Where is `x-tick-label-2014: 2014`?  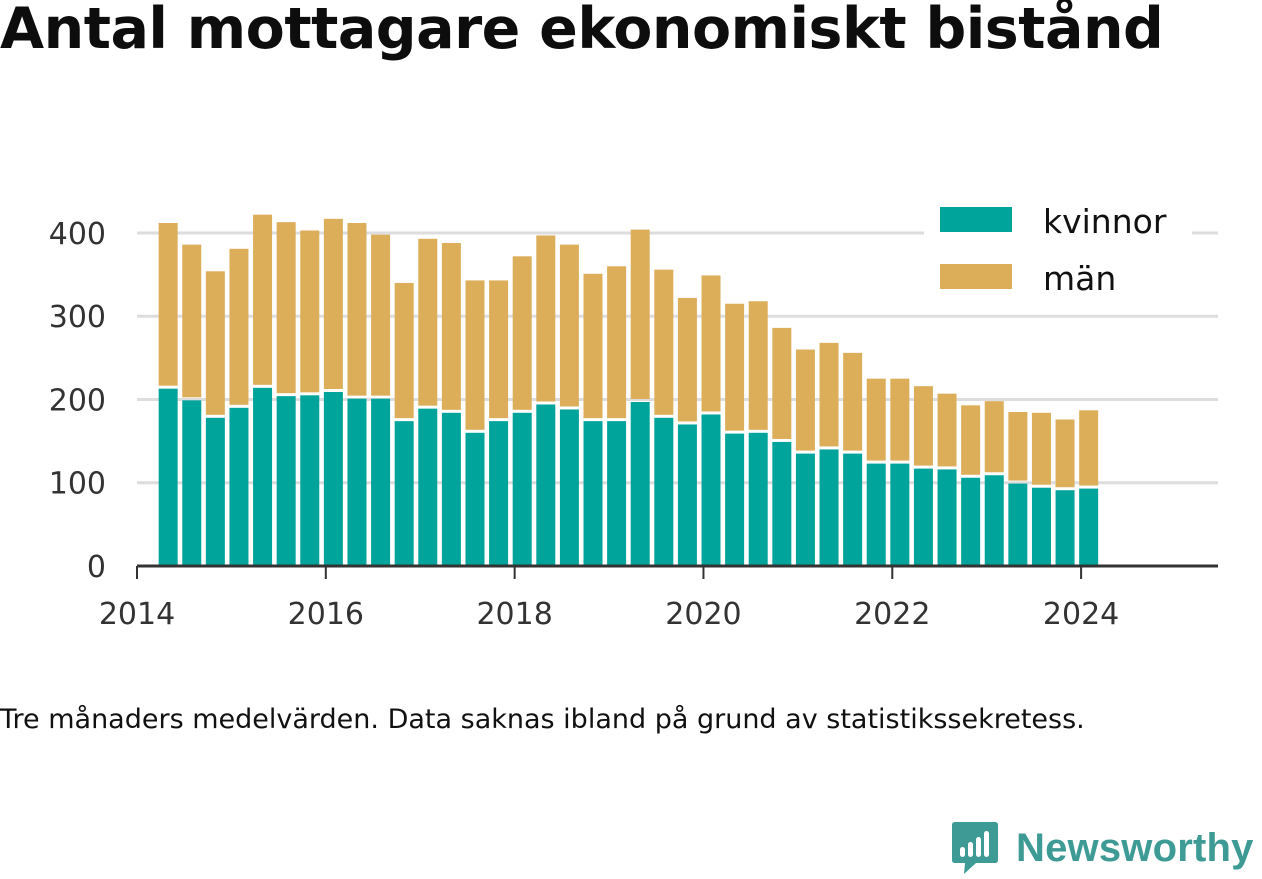 x-tick-label-2014: 2014 is located at coordinates (137, 614).